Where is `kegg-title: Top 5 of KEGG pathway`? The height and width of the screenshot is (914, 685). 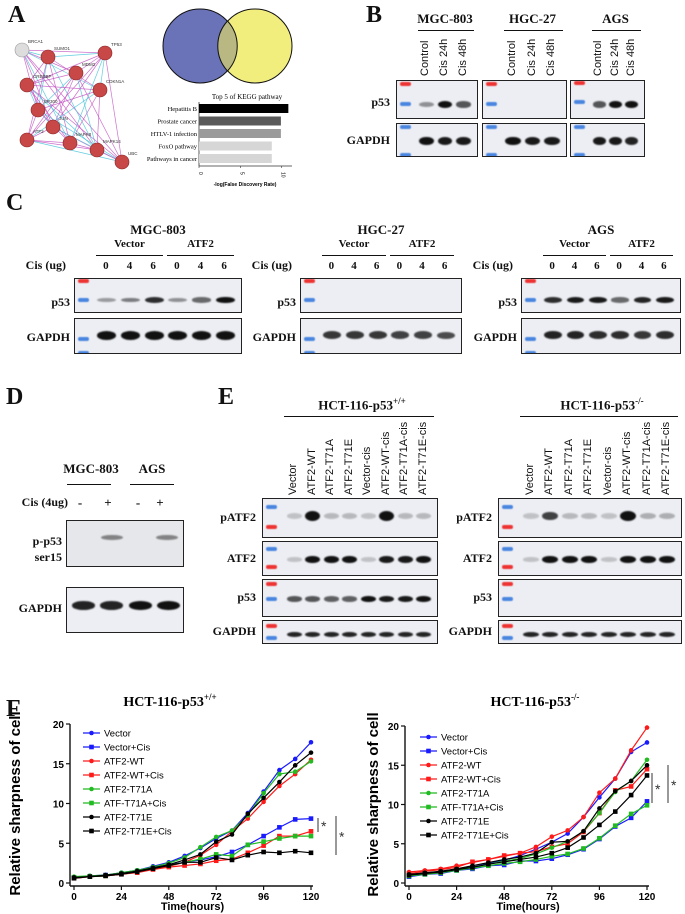 kegg-title: Top 5 of KEGG pathway is located at coordinates (247, 97).